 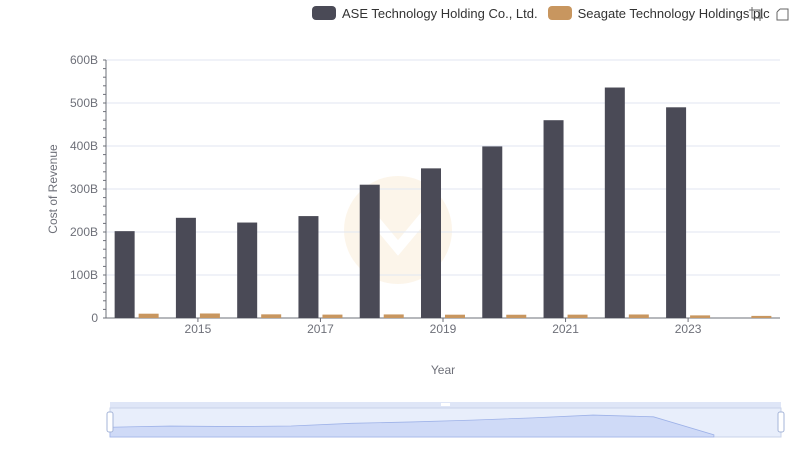 What do you see at coordinates (369, 251) in the screenshot?
I see `bar-ase-2018` at bounding box center [369, 251].